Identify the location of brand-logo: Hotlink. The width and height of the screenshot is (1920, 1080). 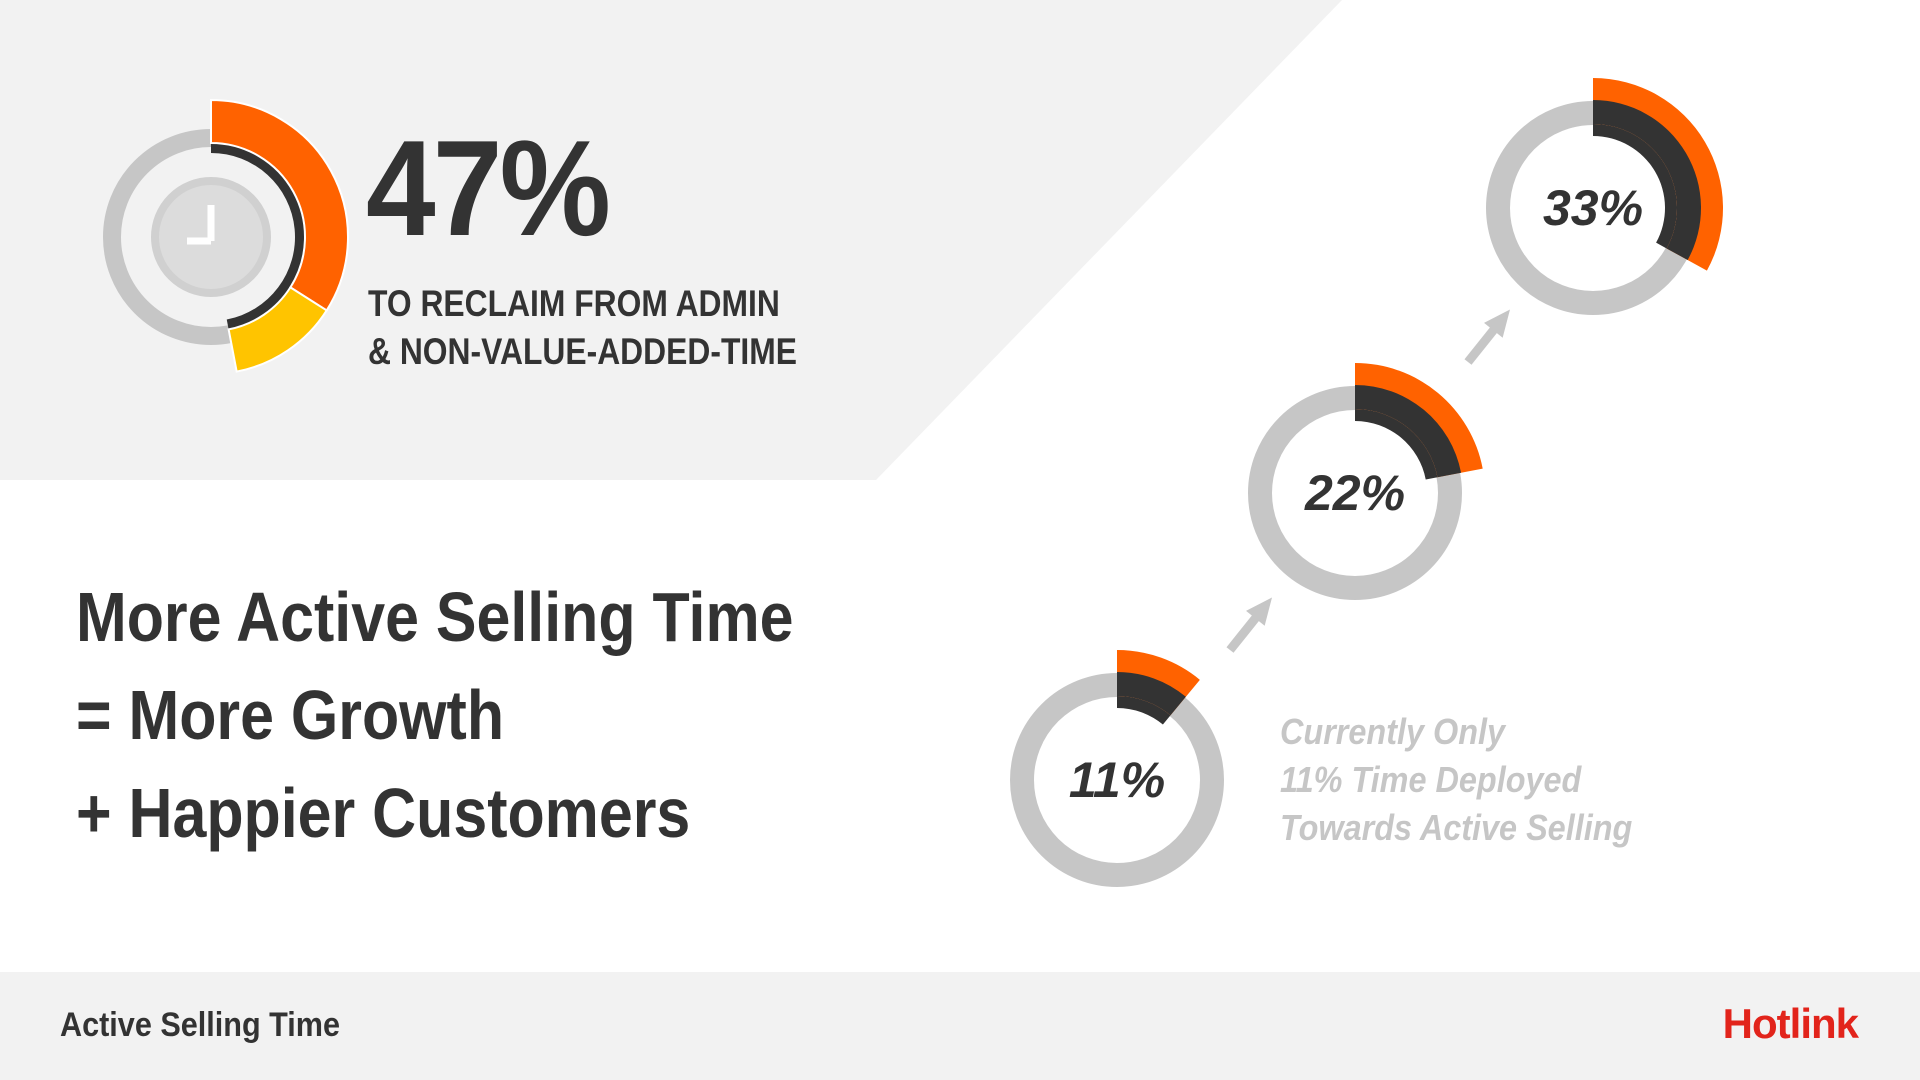
(1790, 1023).